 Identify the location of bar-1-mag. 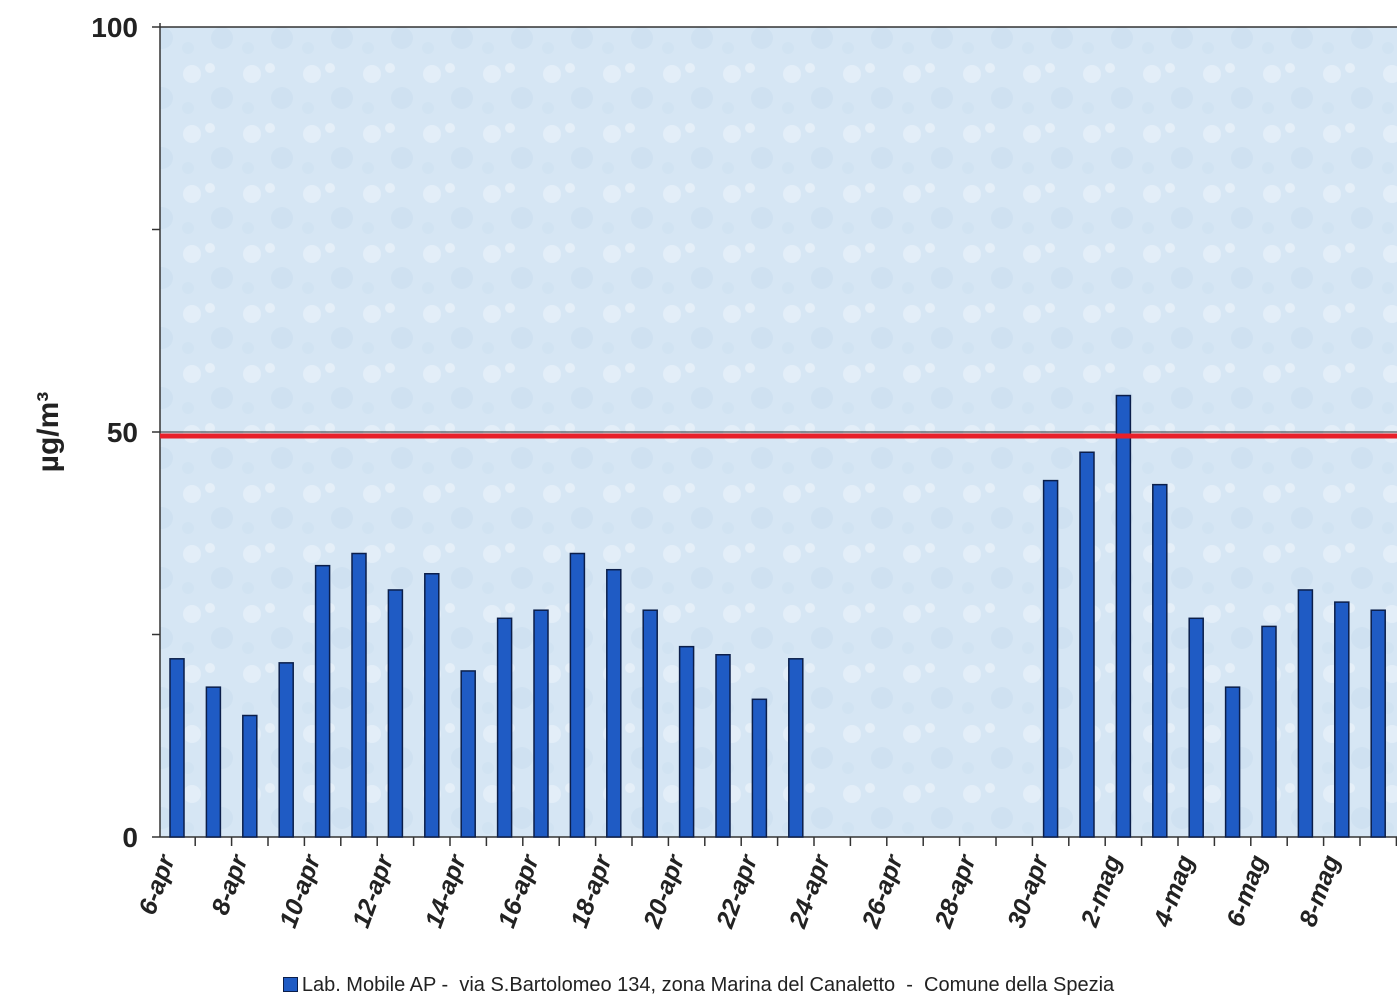
(1087, 644).